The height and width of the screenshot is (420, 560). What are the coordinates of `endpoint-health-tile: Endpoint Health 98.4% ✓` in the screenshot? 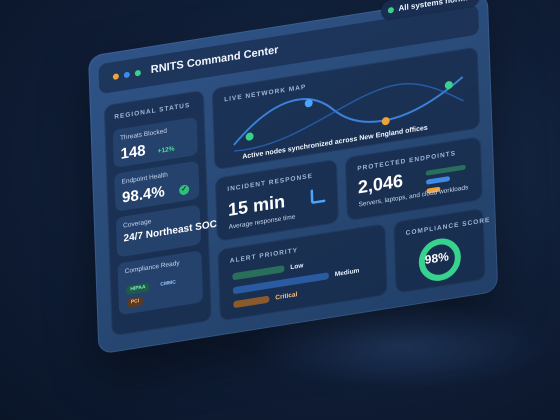 It's located at (157, 186).